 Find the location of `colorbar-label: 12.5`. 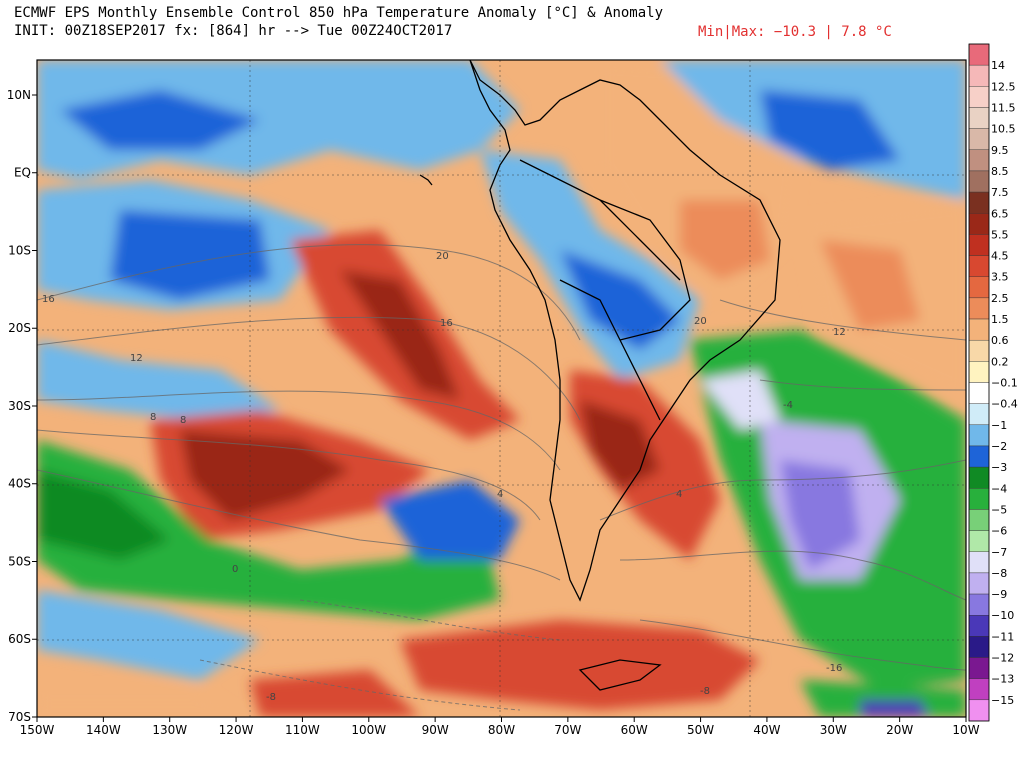

colorbar-label: 12.5 is located at coordinates (1003, 86).